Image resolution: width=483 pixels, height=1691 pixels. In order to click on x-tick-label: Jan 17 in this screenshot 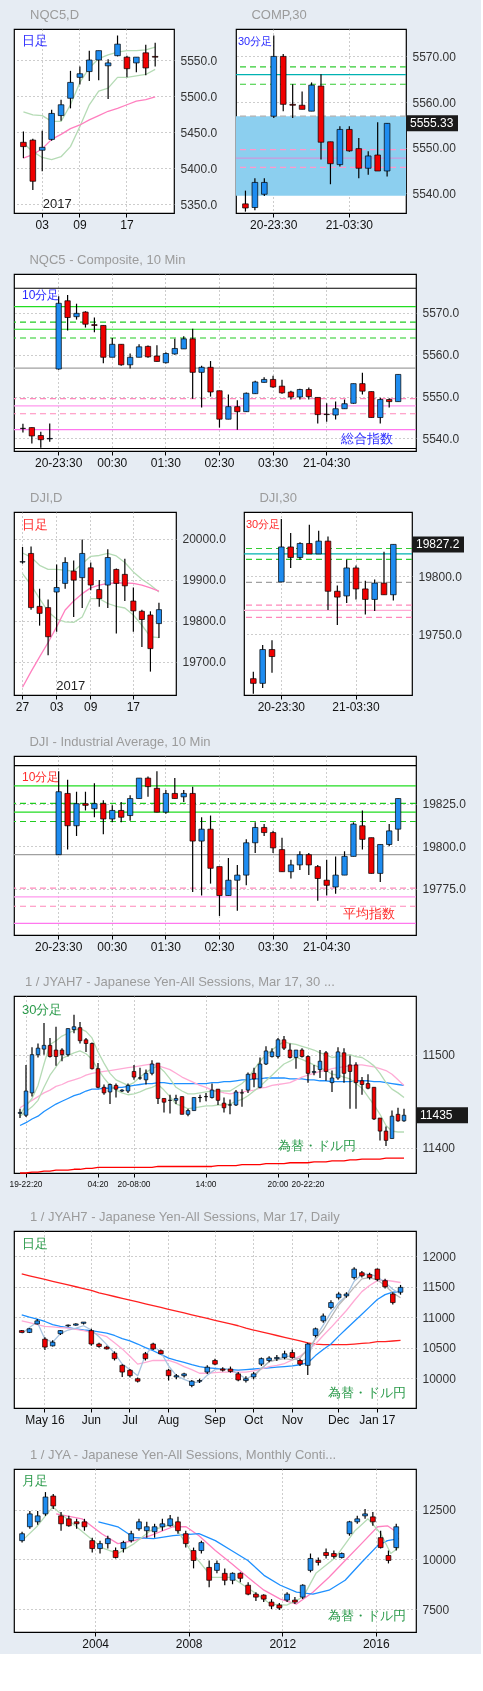, I will do `click(377, 1419)`.